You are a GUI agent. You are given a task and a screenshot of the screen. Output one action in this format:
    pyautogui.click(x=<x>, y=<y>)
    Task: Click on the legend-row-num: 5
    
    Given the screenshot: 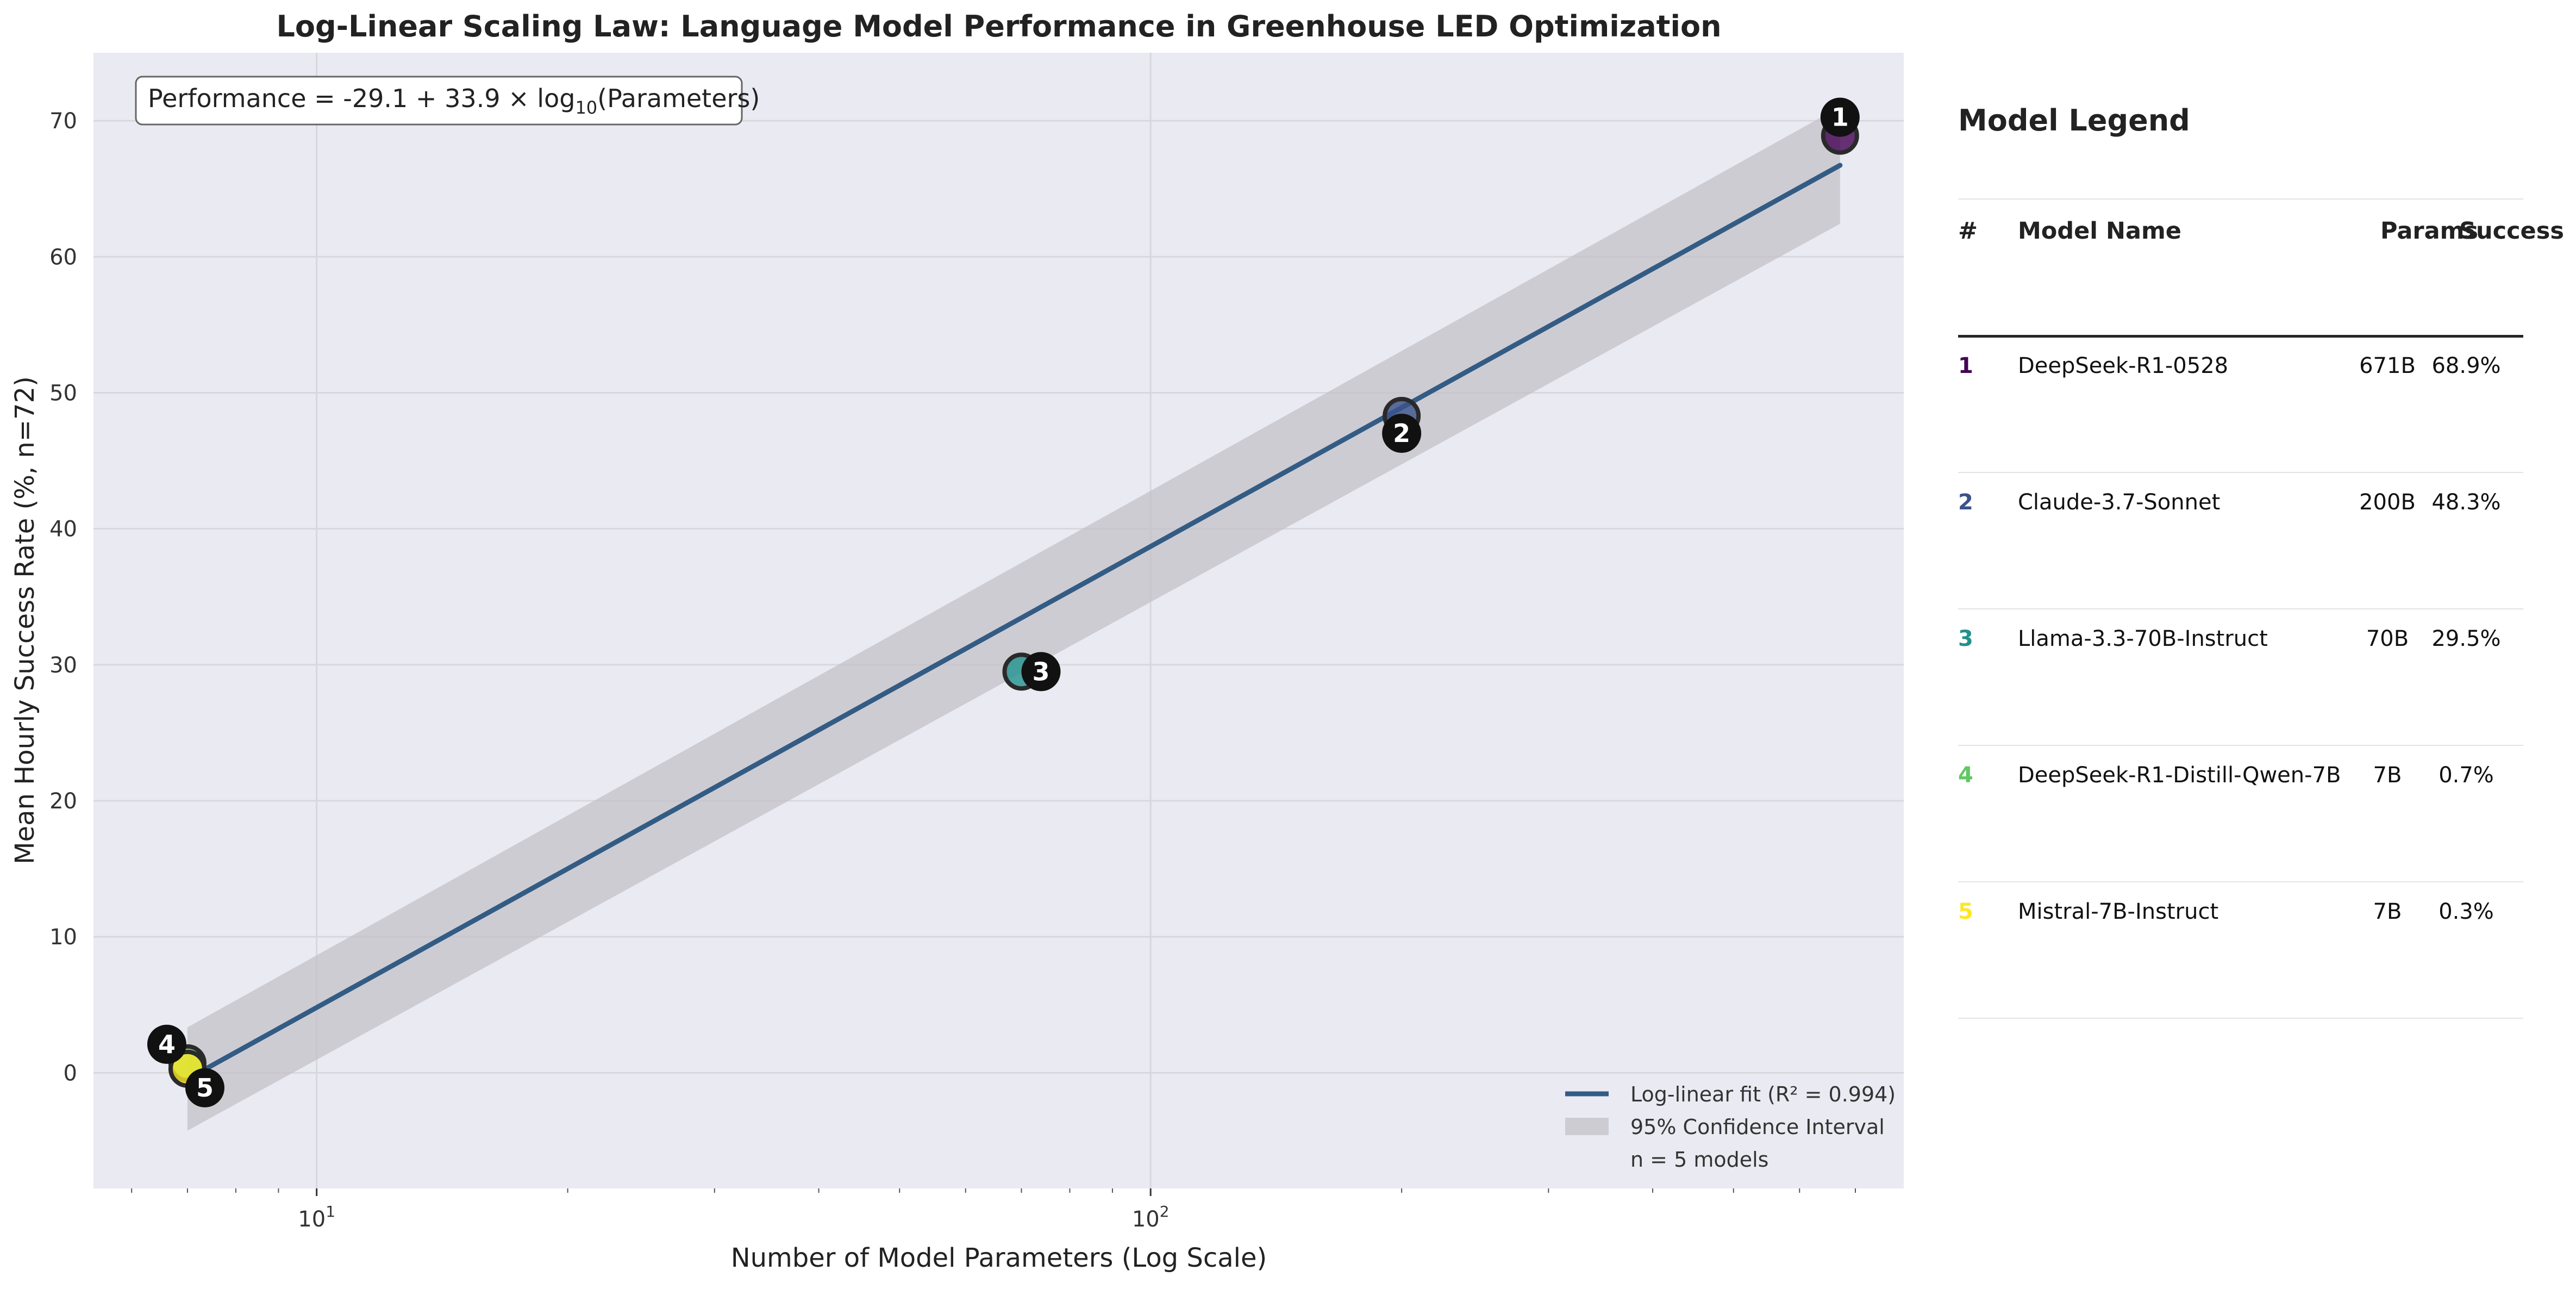 What is the action you would take?
    pyautogui.click(x=1965, y=912)
    